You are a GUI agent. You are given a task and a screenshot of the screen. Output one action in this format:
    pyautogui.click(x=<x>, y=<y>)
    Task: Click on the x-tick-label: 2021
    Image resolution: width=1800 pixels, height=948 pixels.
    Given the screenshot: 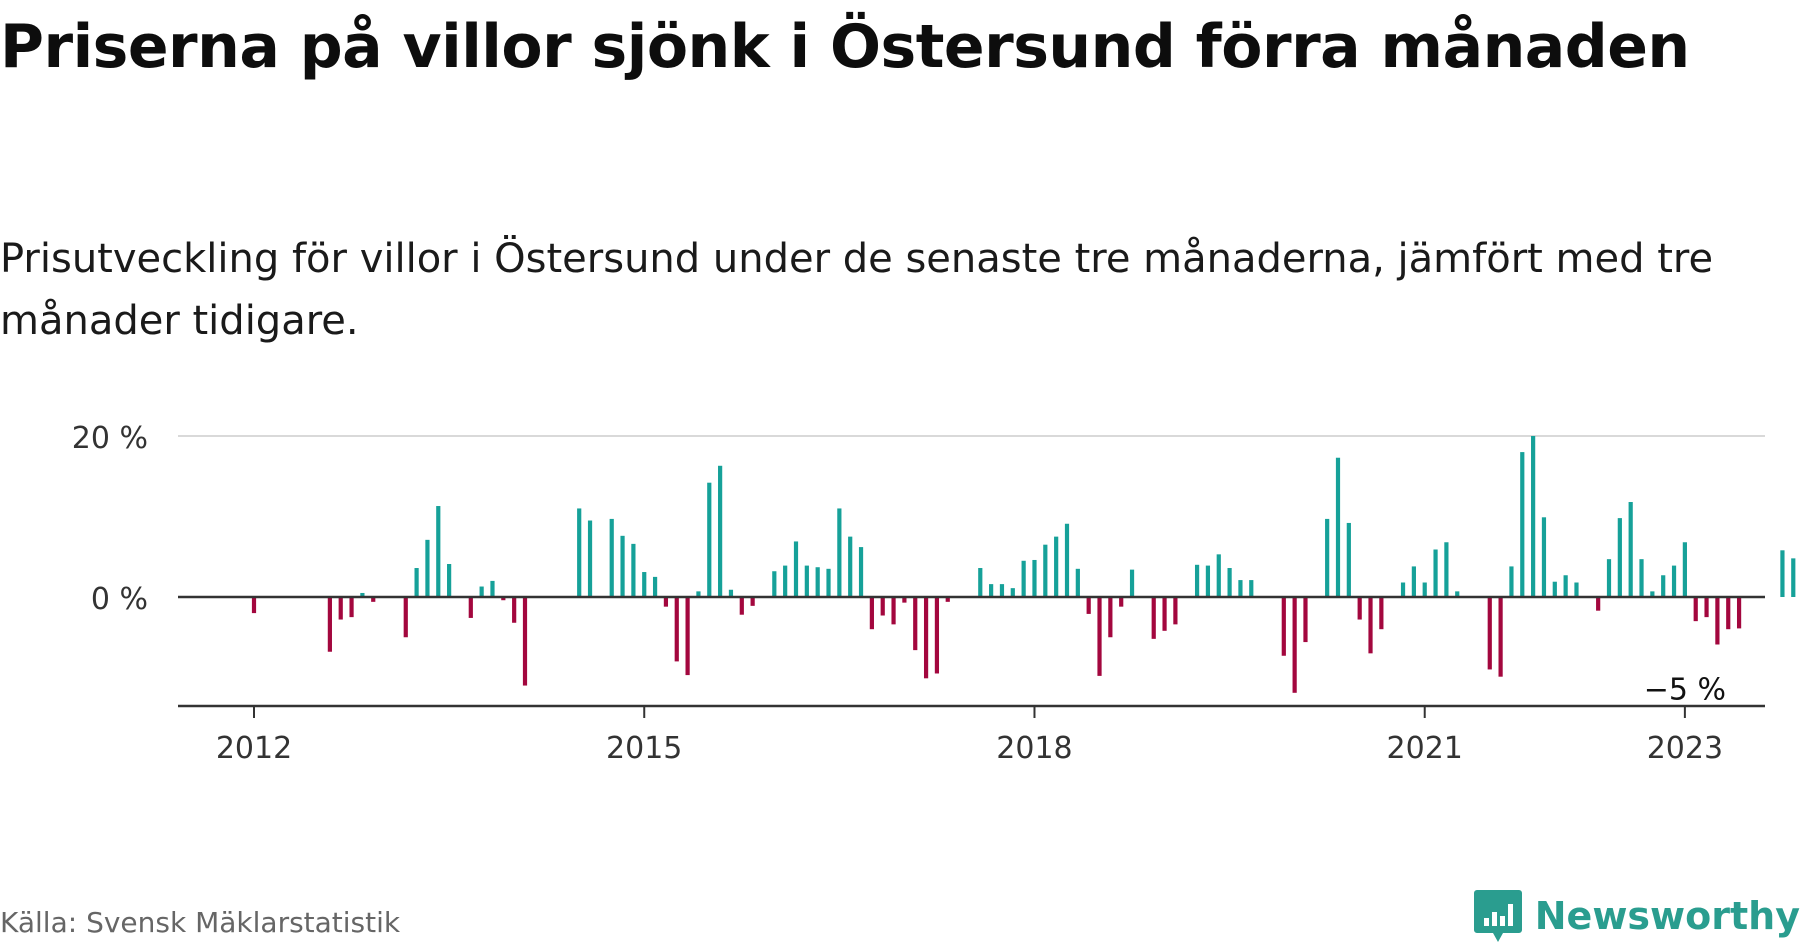 What is the action you would take?
    pyautogui.click(x=1425, y=748)
    